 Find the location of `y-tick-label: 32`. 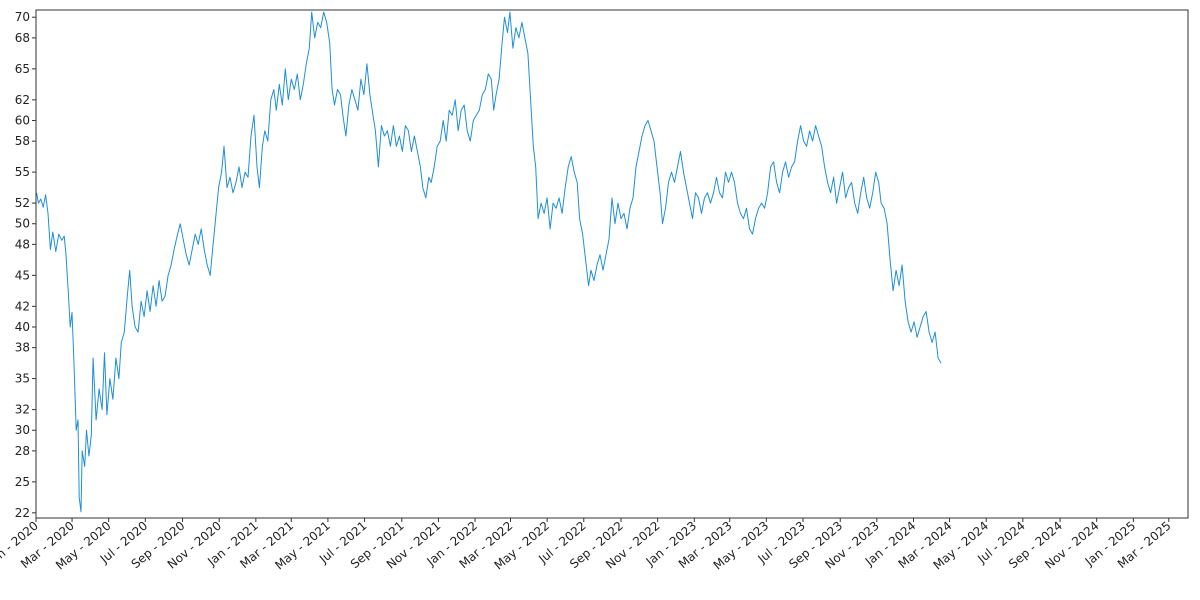

y-tick-label: 32 is located at coordinates (22, 410).